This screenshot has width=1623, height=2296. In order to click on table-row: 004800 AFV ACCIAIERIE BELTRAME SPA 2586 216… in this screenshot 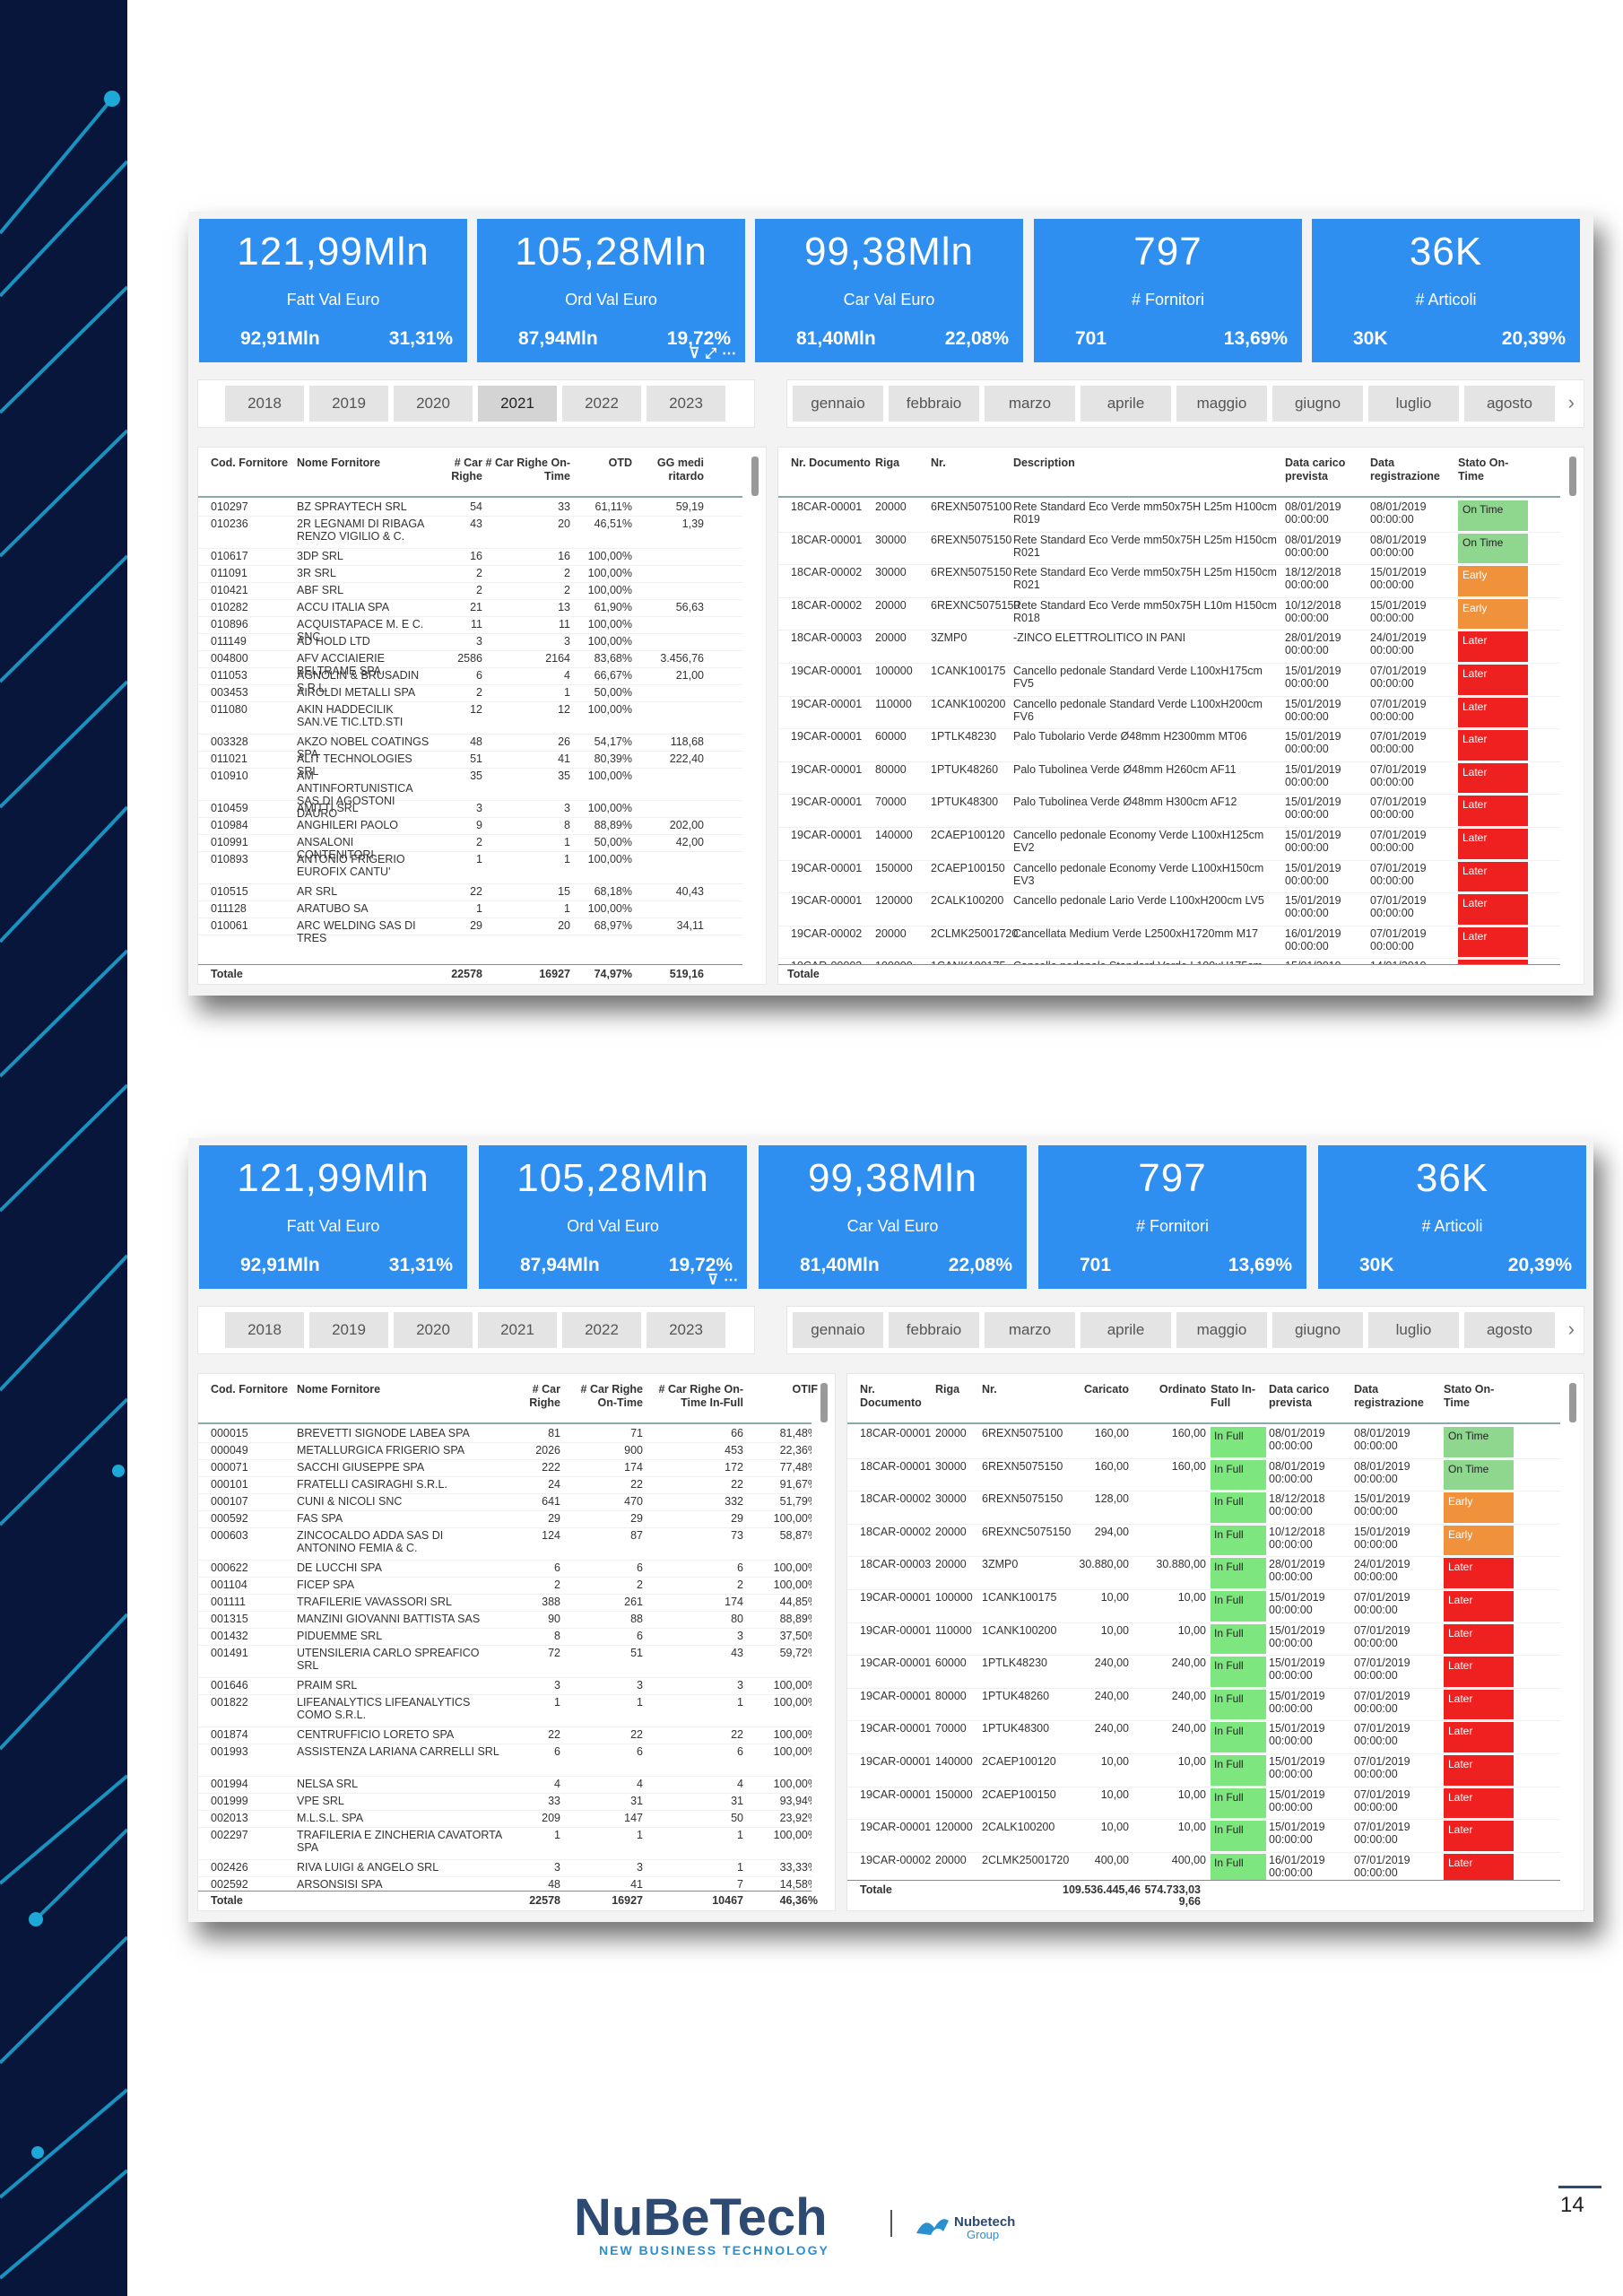, I will do `click(470, 664)`.